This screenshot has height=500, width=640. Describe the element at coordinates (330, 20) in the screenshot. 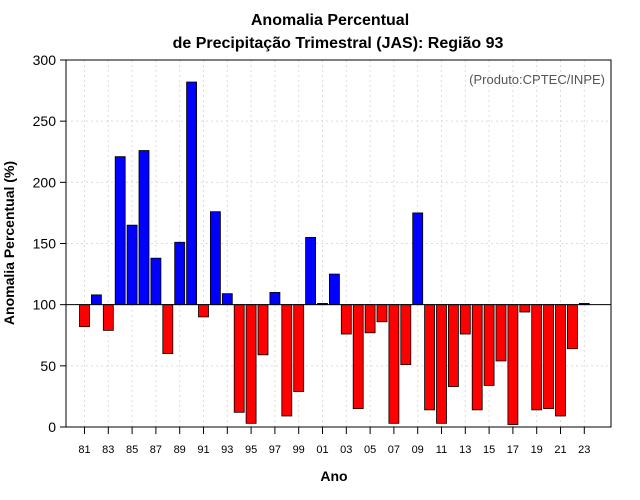

I see `chart-title-line1: Anomalia Percentual` at that location.